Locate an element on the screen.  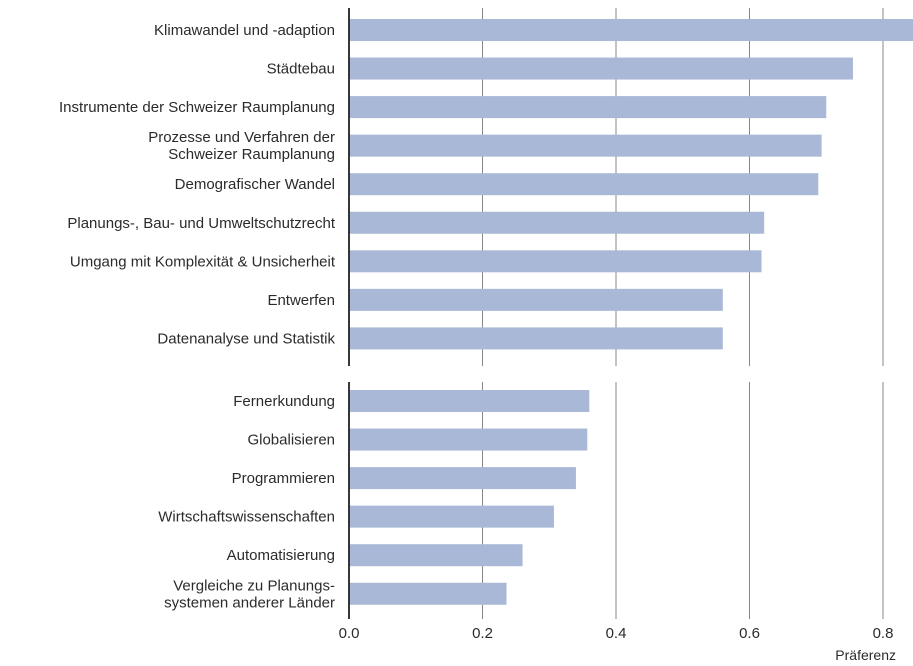
category-label: Instrumente der Schweizer Raumplanung is located at coordinates (197, 107).